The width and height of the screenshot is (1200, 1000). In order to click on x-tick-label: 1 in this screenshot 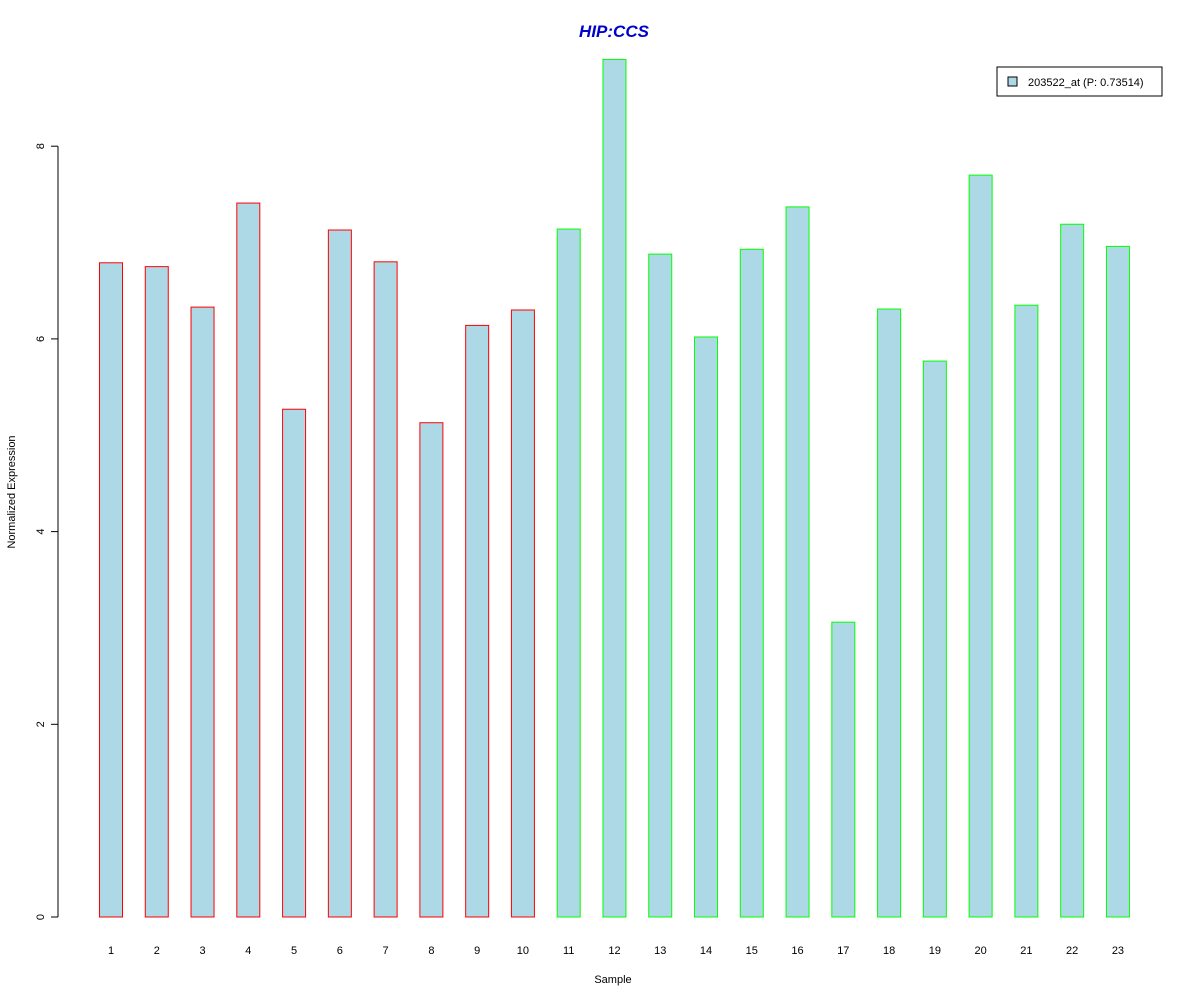, I will do `click(111, 951)`.